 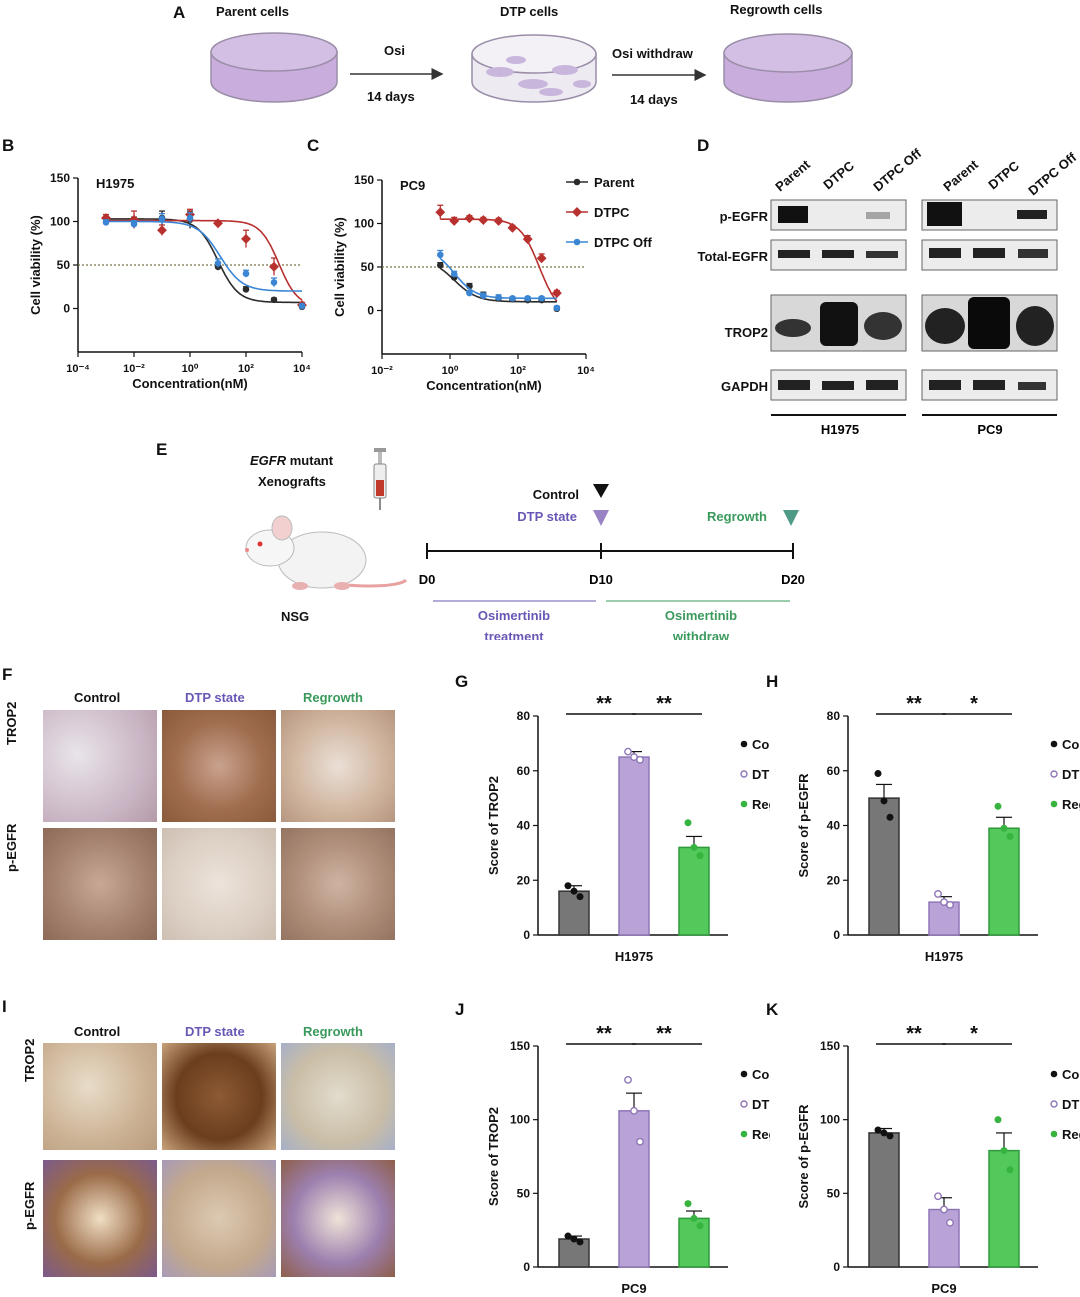 What do you see at coordinates (338, 766) in the screenshot?
I see `ihc-f-trop2-regrowth` at bounding box center [338, 766].